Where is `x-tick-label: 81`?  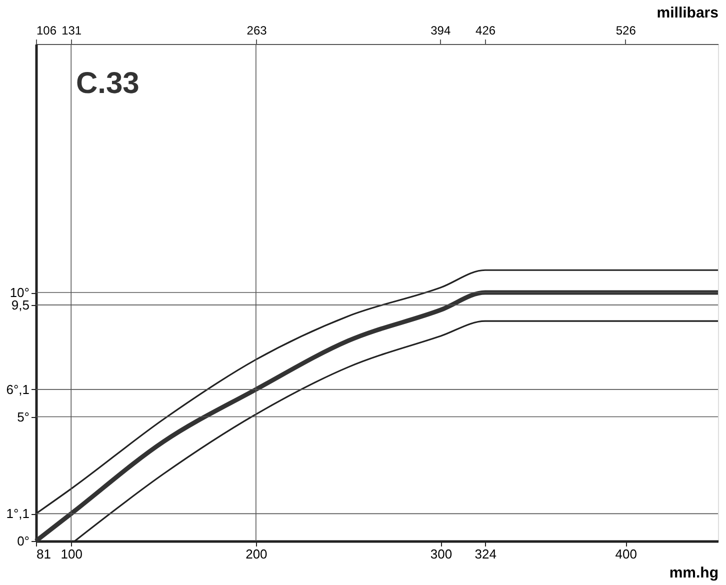 x-tick-label: 81 is located at coordinates (43, 554).